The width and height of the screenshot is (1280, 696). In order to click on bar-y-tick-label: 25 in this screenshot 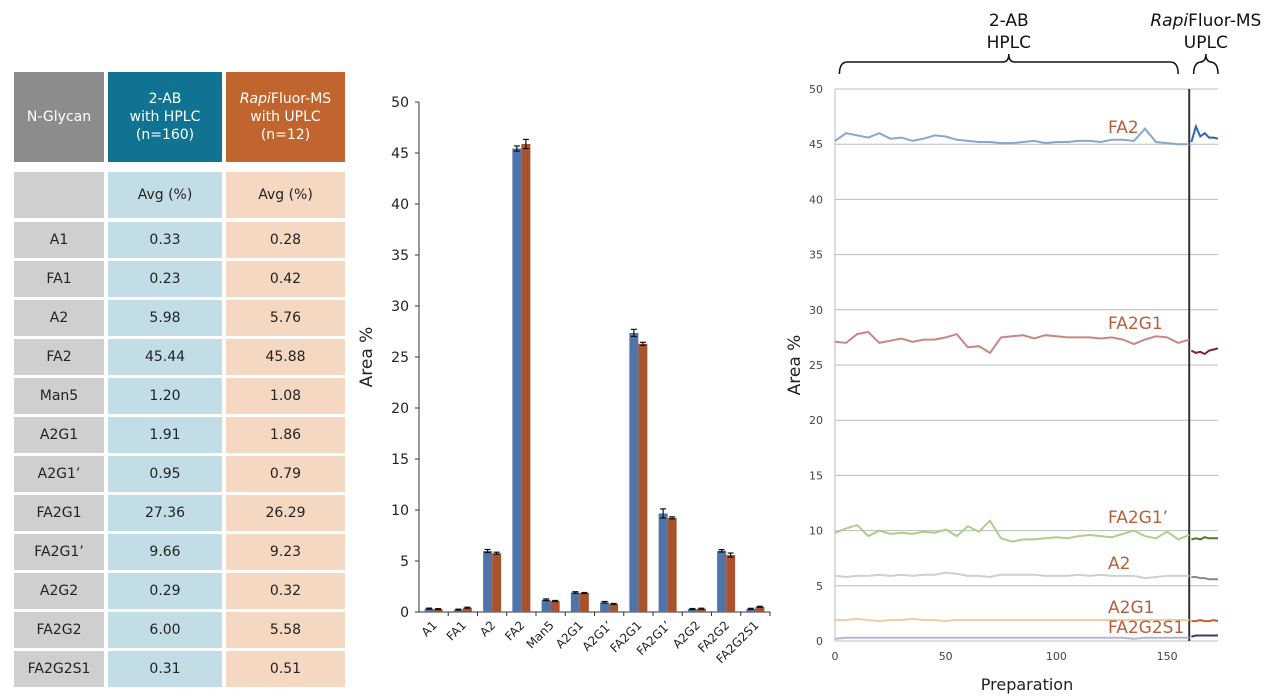, I will do `click(400, 358)`.